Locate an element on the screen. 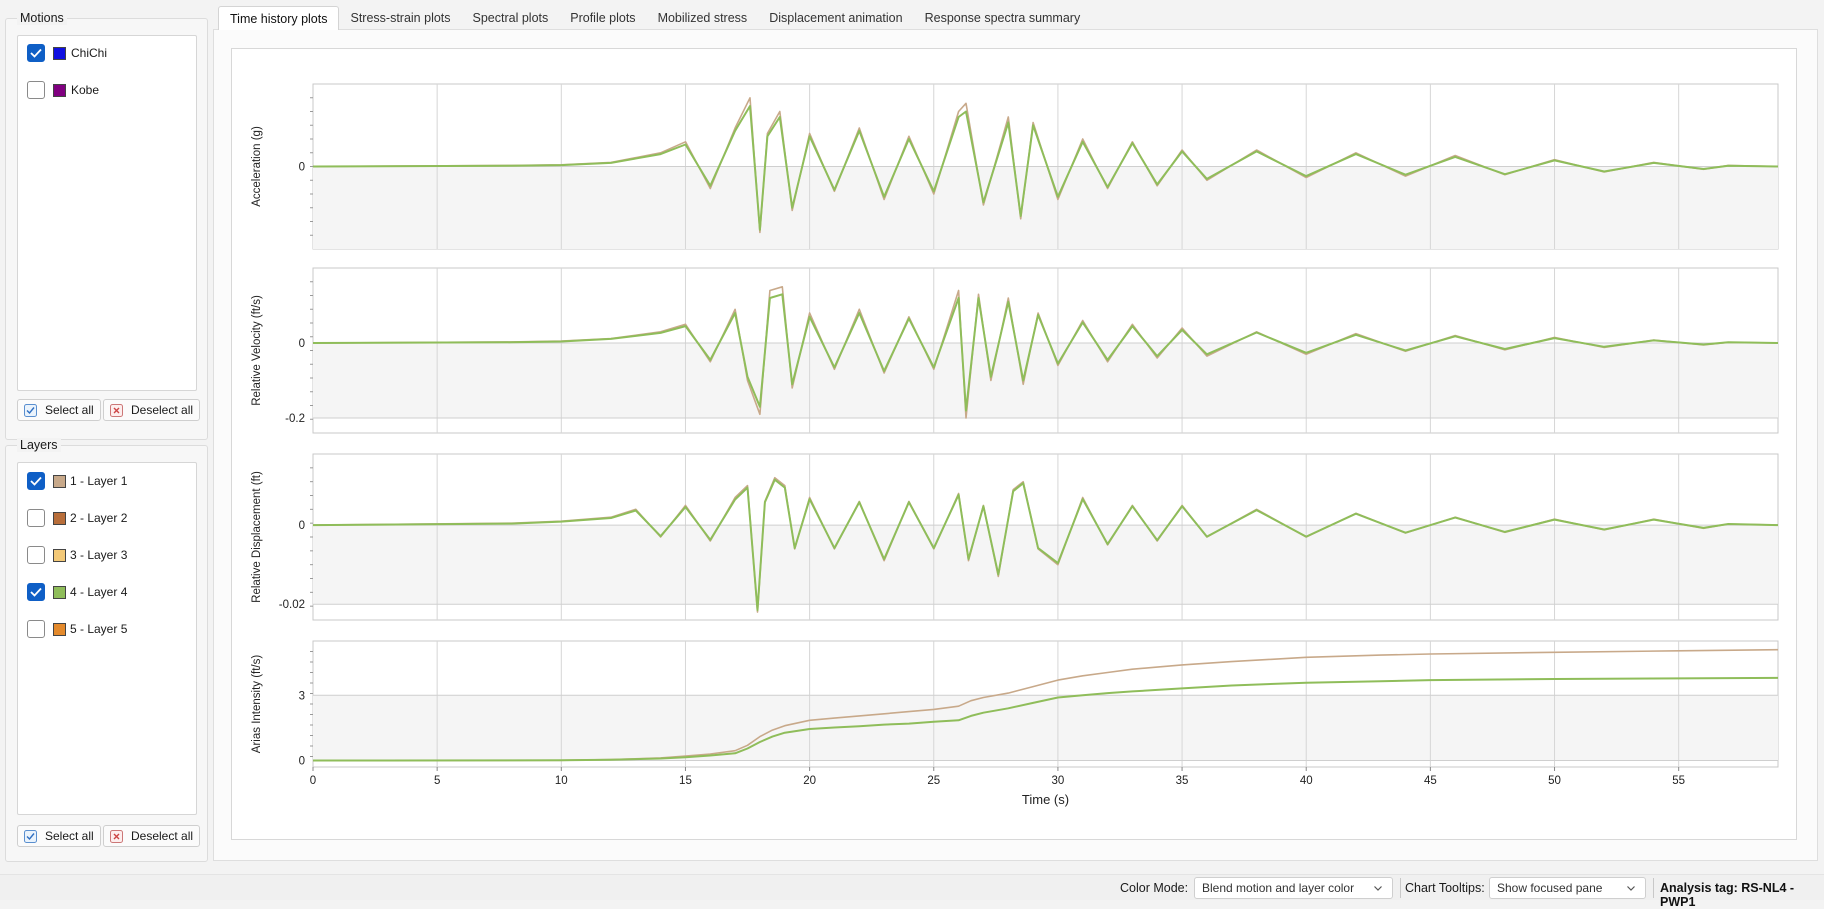  layer-4-checkbox is located at coordinates (36, 592).